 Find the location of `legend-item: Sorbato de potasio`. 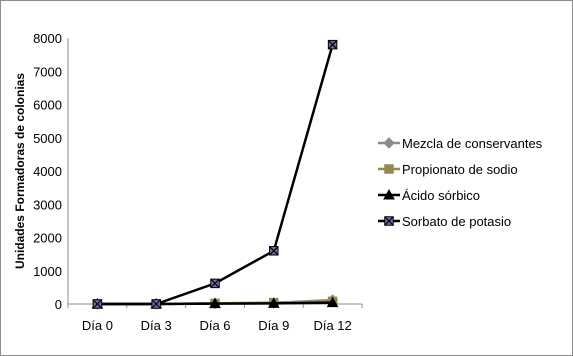

legend-item: Sorbato de potasio is located at coordinates (444, 221).